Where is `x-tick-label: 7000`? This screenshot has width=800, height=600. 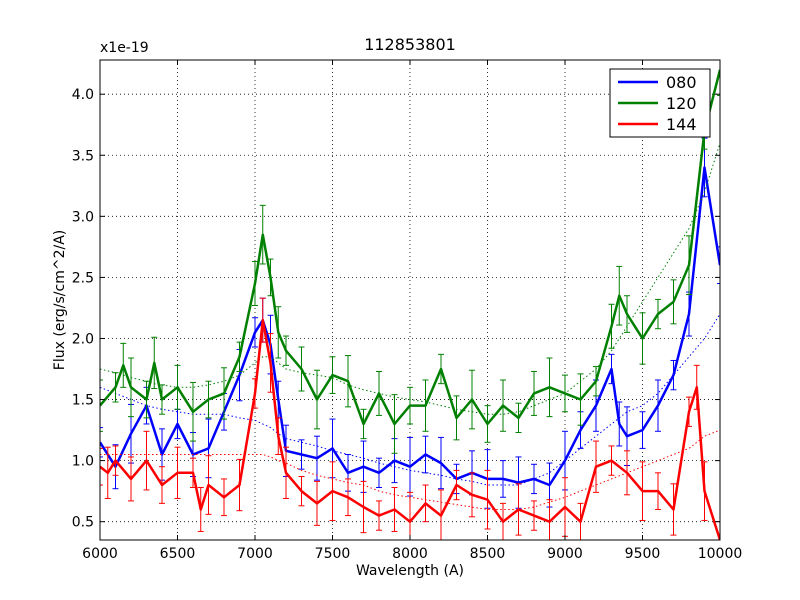
x-tick-label: 7000 is located at coordinates (255, 554).